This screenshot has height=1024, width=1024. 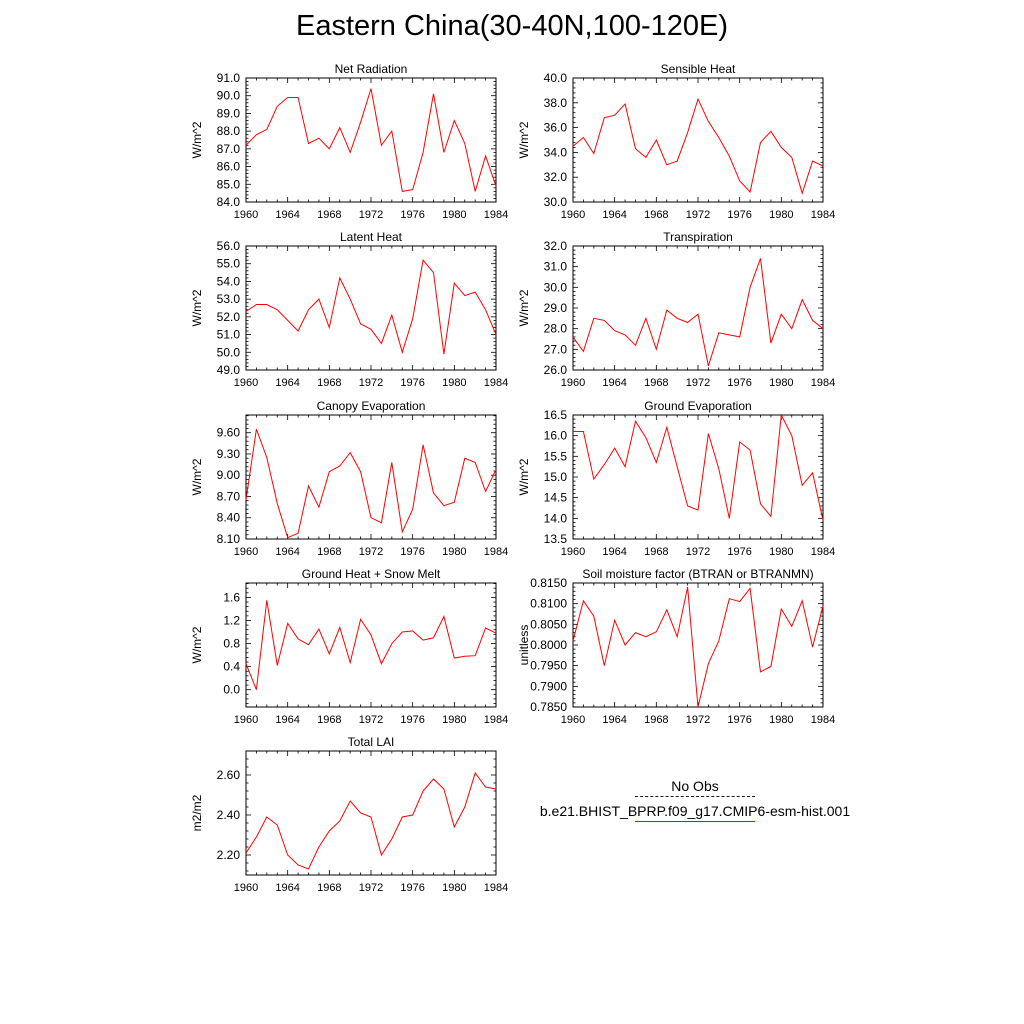 What do you see at coordinates (229, 246) in the screenshot?
I see `y-tick-label: 56.0` at bounding box center [229, 246].